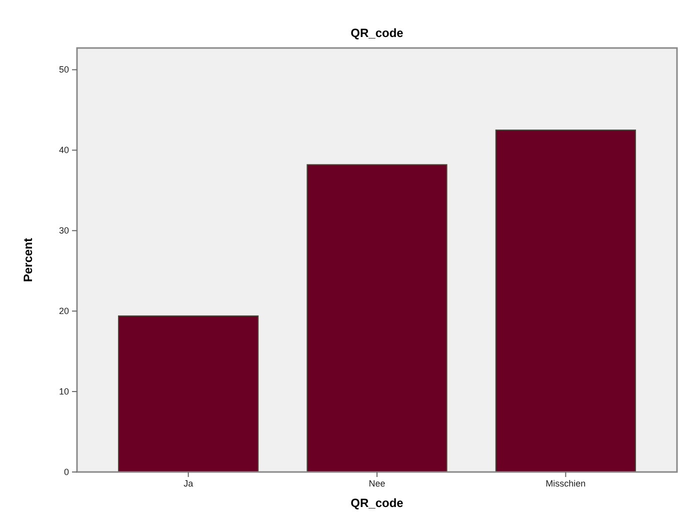  What do you see at coordinates (377, 503) in the screenshot?
I see `x-axis-title: QR_code` at bounding box center [377, 503].